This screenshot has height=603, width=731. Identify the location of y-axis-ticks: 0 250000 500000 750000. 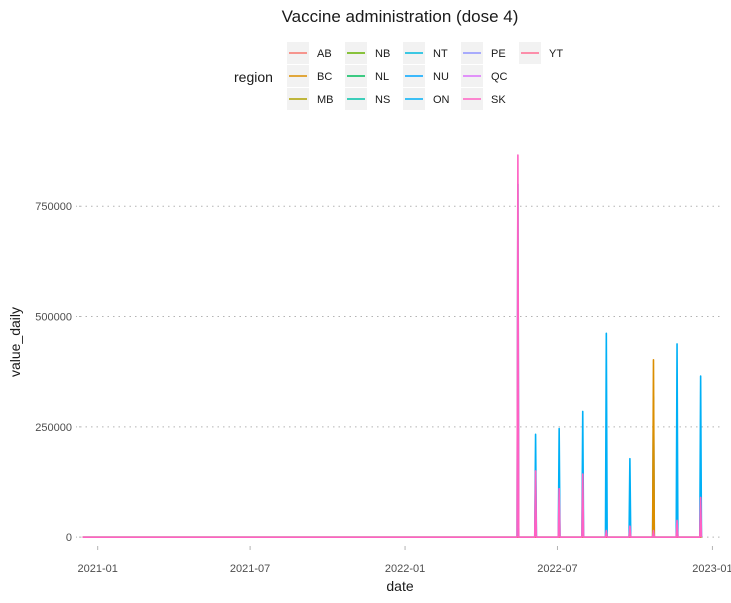
(57, 372).